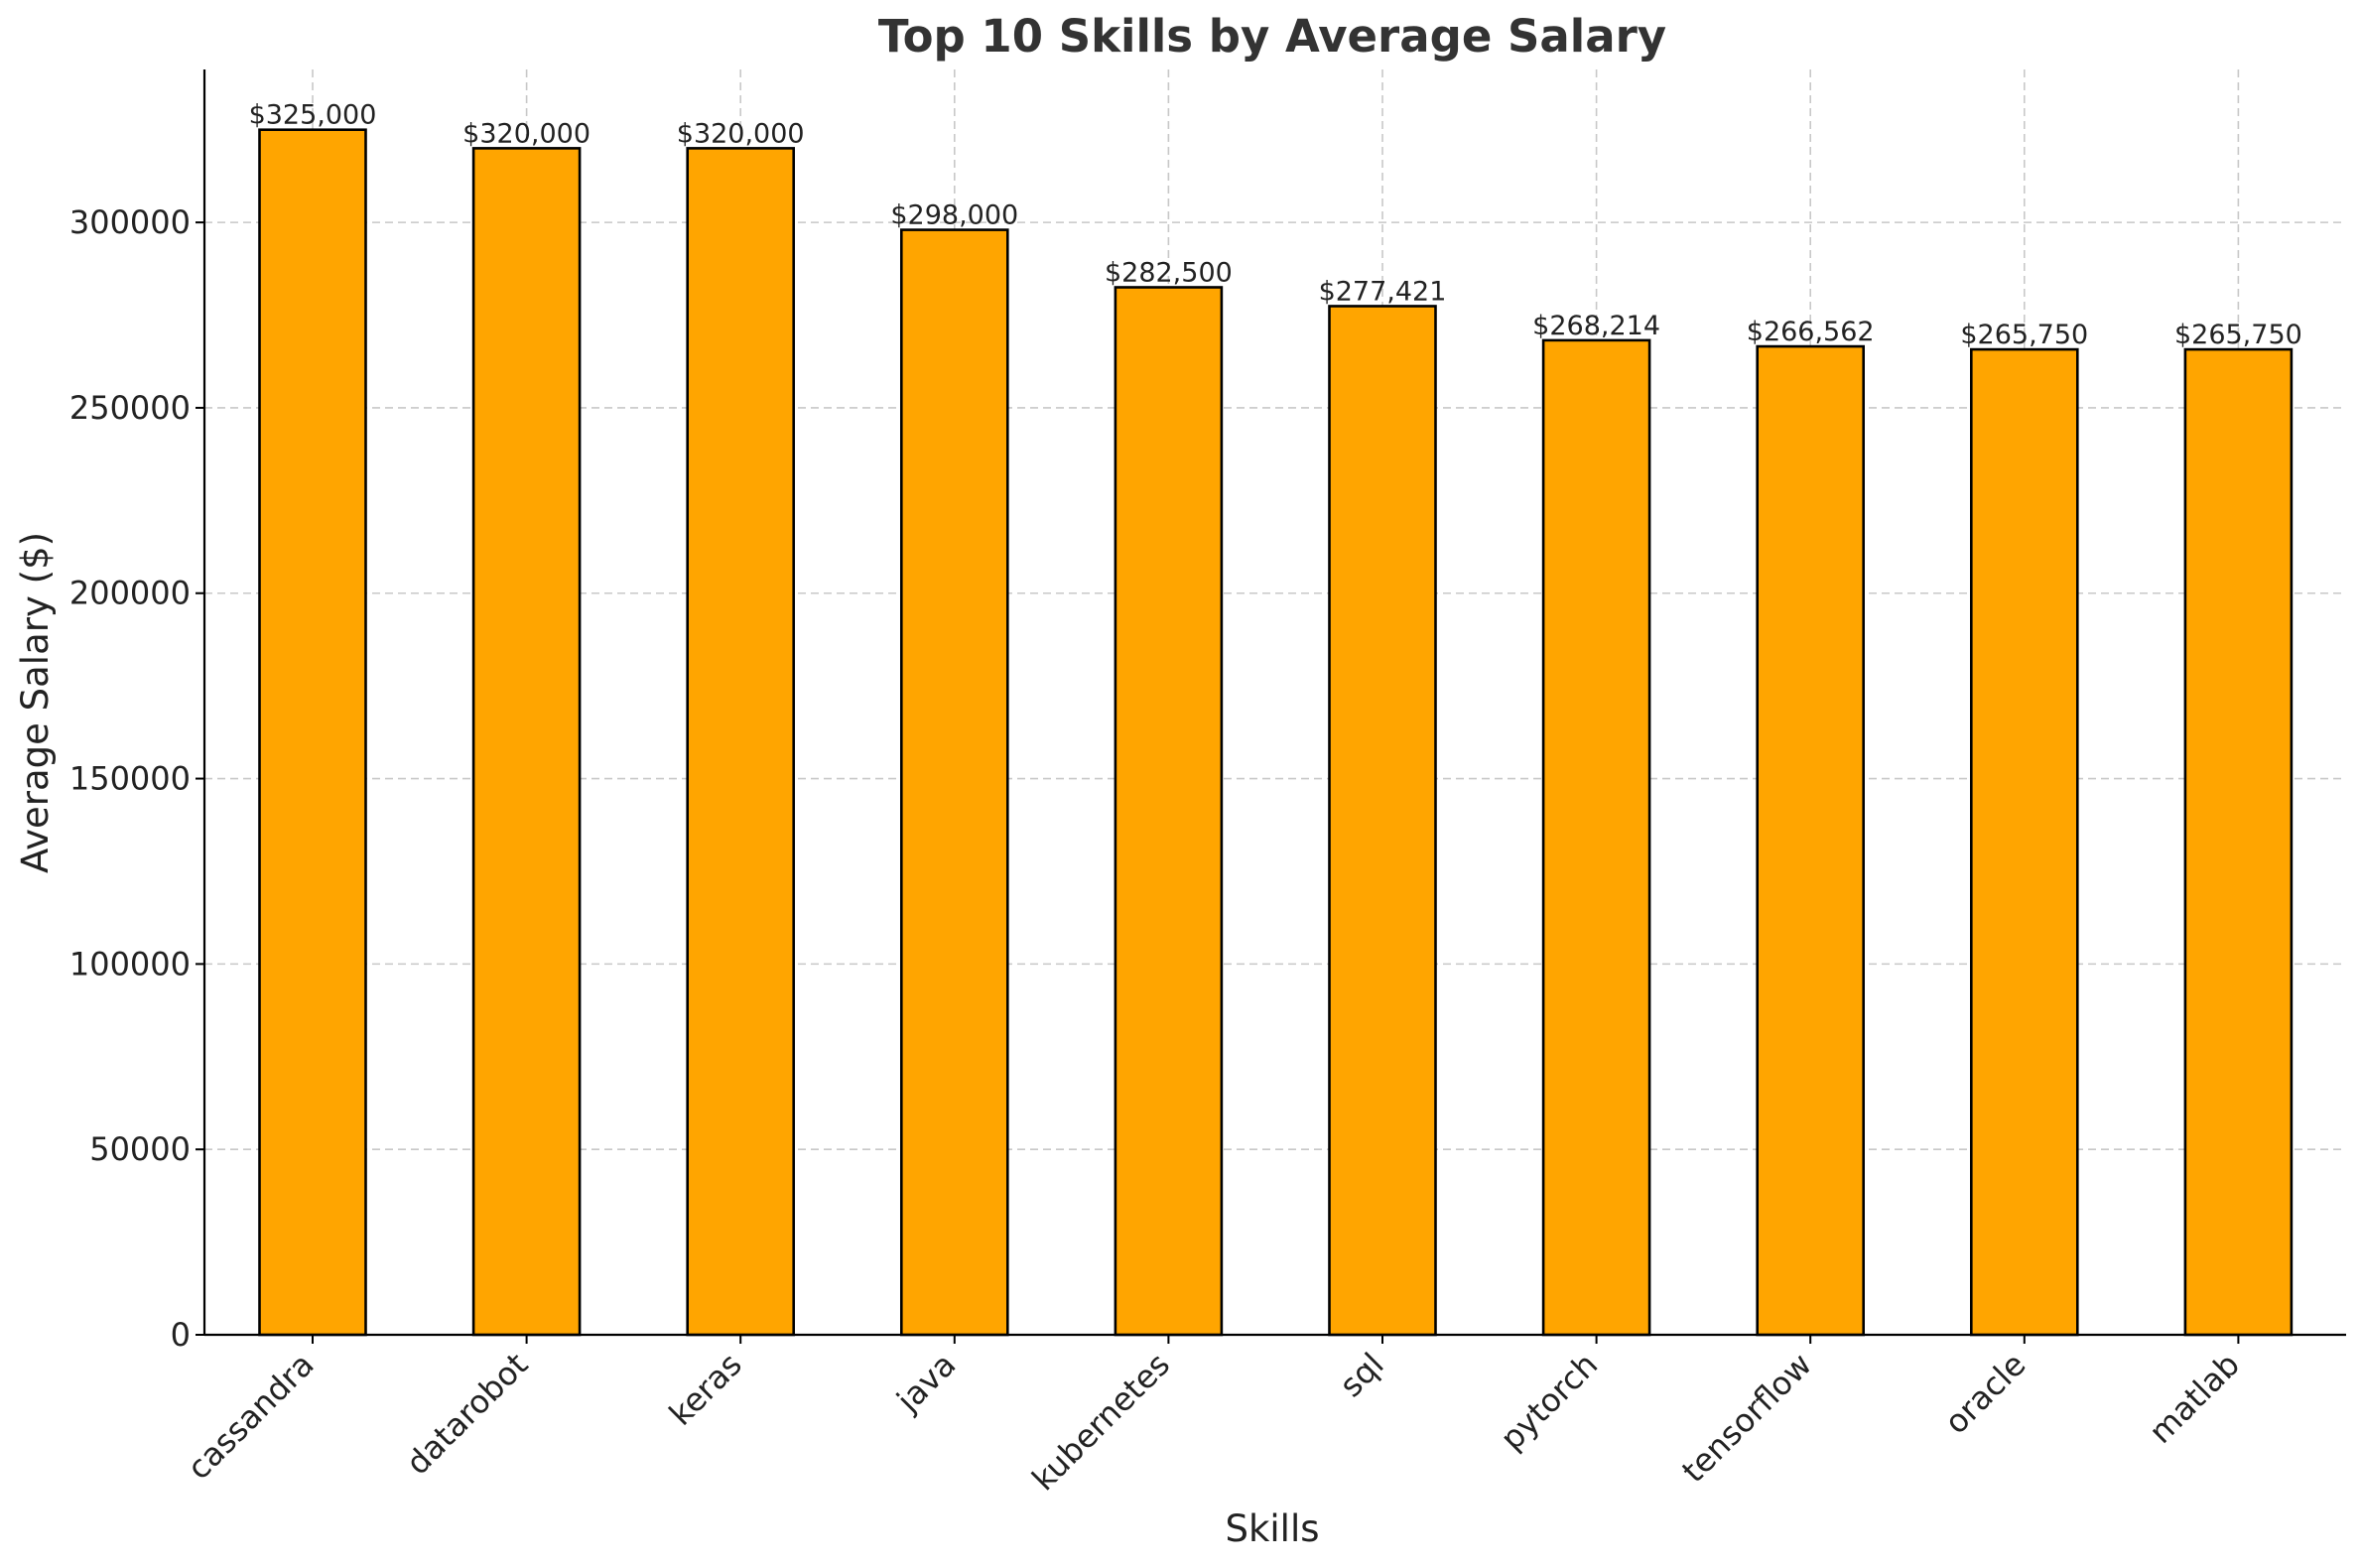 This screenshot has width=2361, height=1568. Describe the element at coordinates (130, 408) in the screenshot. I see `y-tick-label: 250000` at that location.